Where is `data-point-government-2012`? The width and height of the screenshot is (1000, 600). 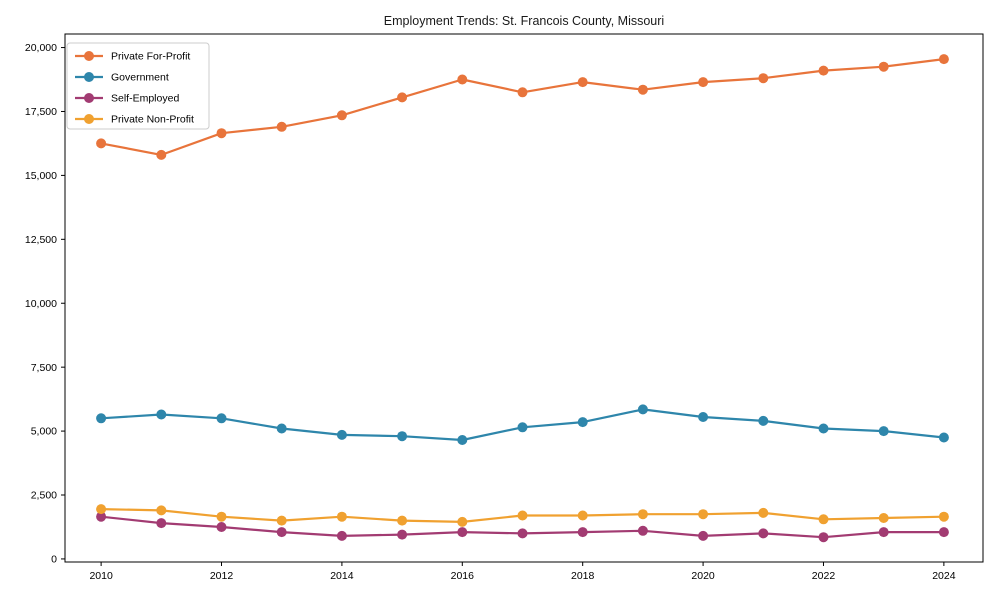 data-point-government-2012 is located at coordinates (221, 418).